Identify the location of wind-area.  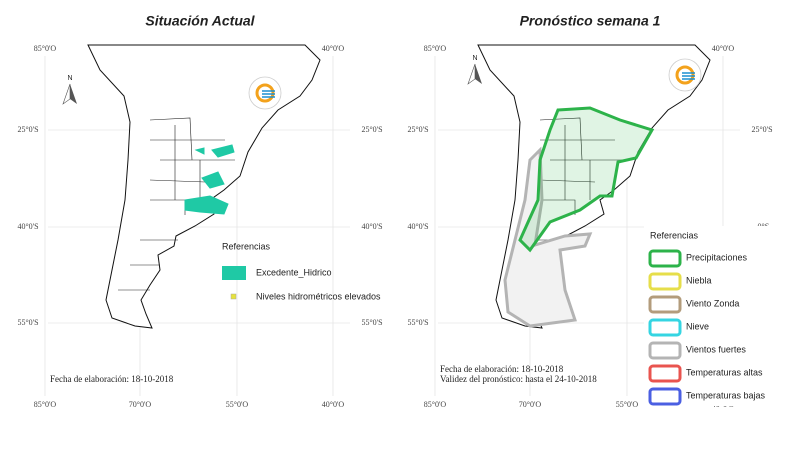
(548, 237).